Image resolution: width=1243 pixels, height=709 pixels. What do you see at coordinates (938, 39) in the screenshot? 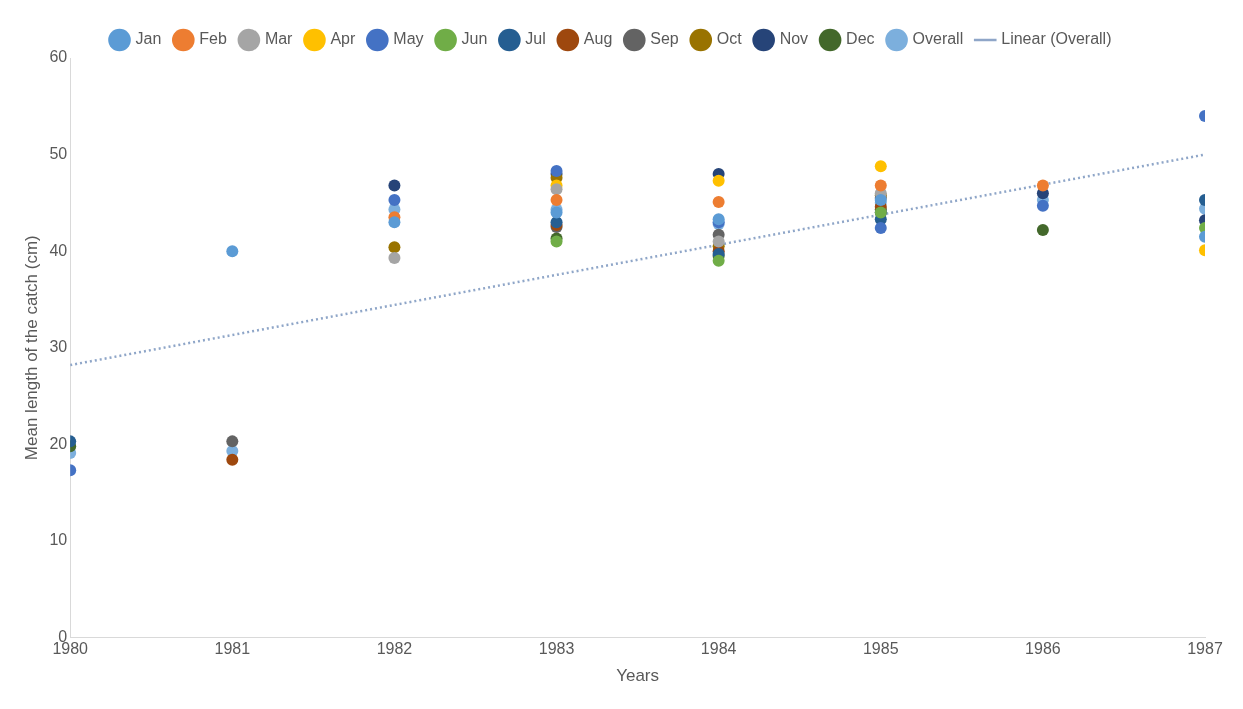
I see `legend-label: Overall` at bounding box center [938, 39].